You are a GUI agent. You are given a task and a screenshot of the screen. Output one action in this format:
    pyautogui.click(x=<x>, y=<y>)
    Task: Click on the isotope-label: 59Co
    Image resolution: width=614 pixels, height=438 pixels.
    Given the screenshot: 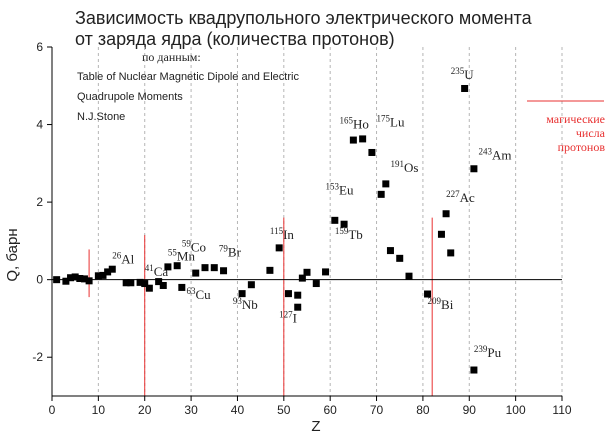 What is the action you would take?
    pyautogui.click(x=194, y=247)
    